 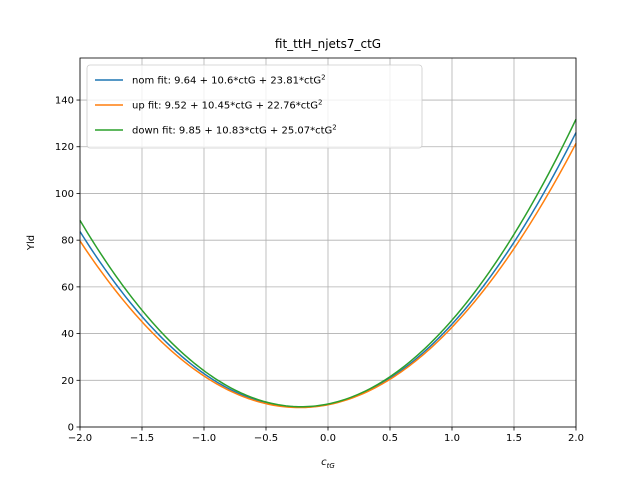 What do you see at coordinates (514, 438) in the screenshot?
I see `x-tick-label: 1.5` at bounding box center [514, 438].